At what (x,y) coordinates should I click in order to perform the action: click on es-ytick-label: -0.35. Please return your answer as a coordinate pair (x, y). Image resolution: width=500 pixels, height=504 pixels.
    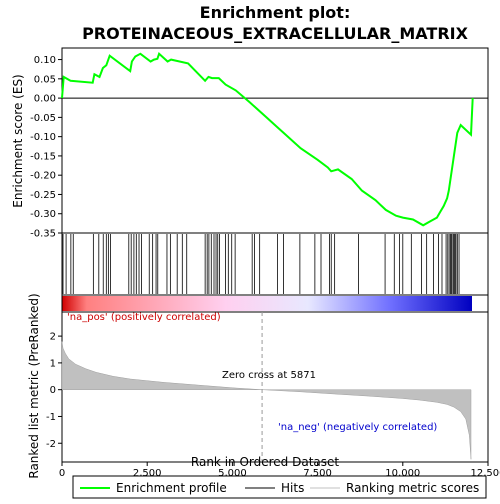
    Looking at the image, I should click on (43, 234).